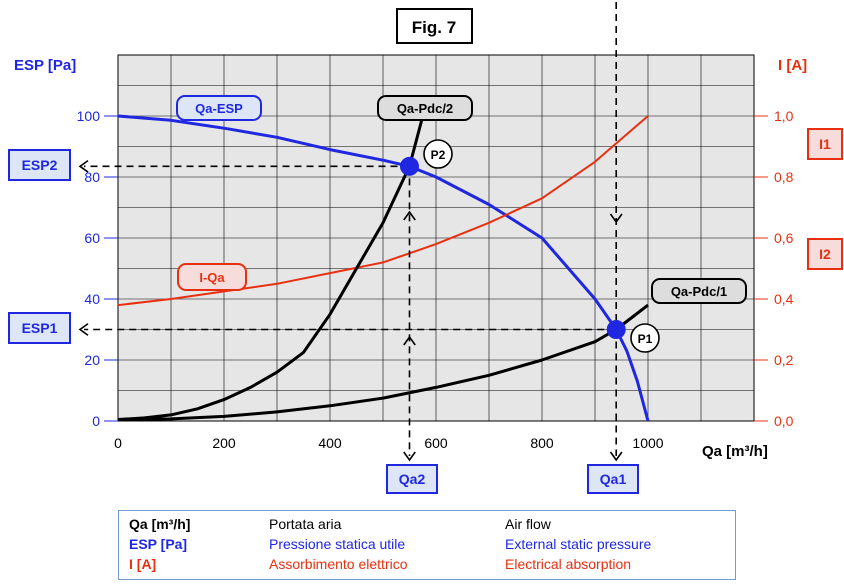  I want to click on y-right-tick-label: 0,4, so click(784, 299).